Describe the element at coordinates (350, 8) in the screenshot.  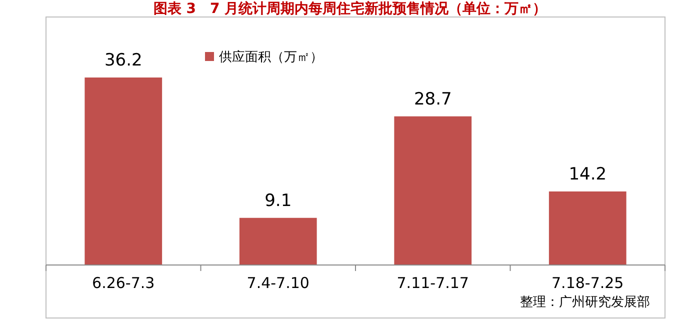
I see `chart-title: 图表 3 7 月统计周期内每周住宅新批预售情况（单位：万㎡）` at that location.